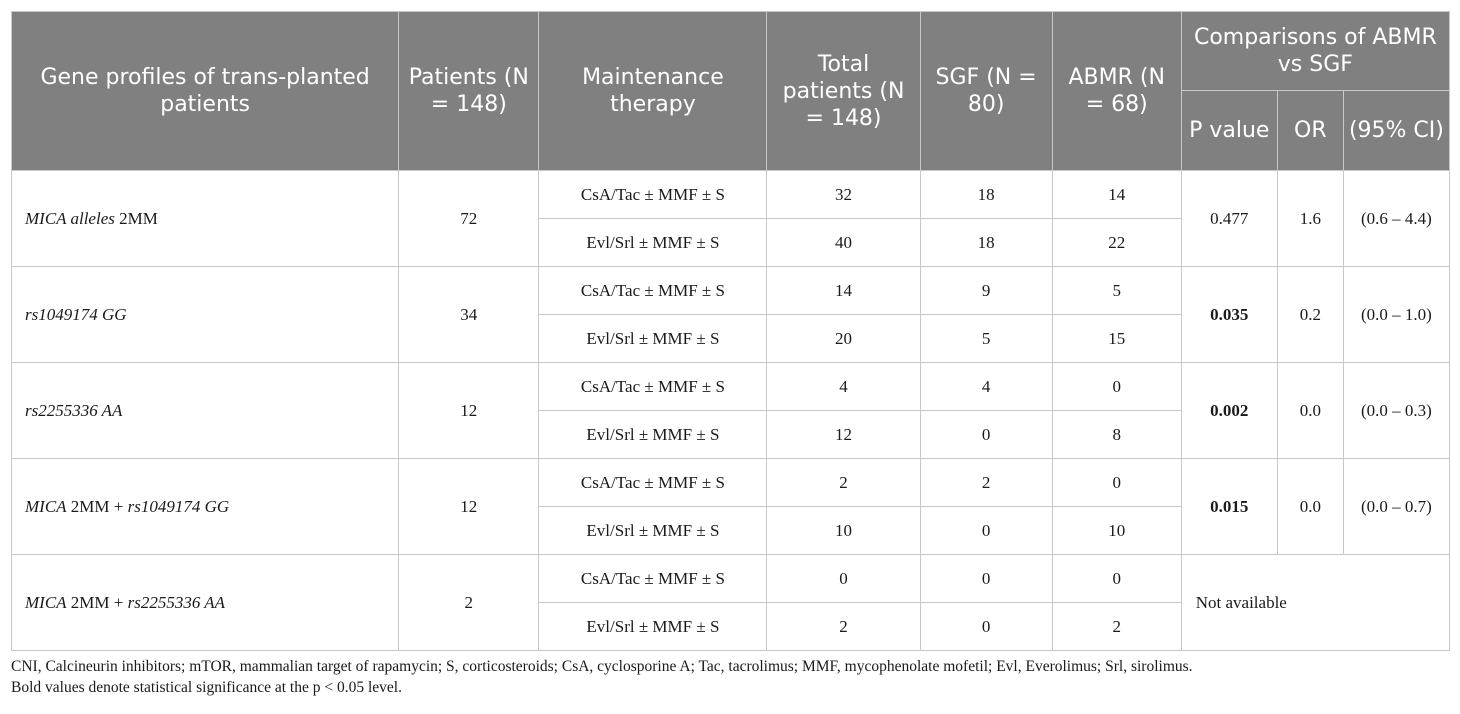 Image resolution: width=1460 pixels, height=714 pixels. Describe the element at coordinates (205, 91) in the screenshot. I see `header-gene-profiles: Gene profiles of trans-planted patients` at that location.